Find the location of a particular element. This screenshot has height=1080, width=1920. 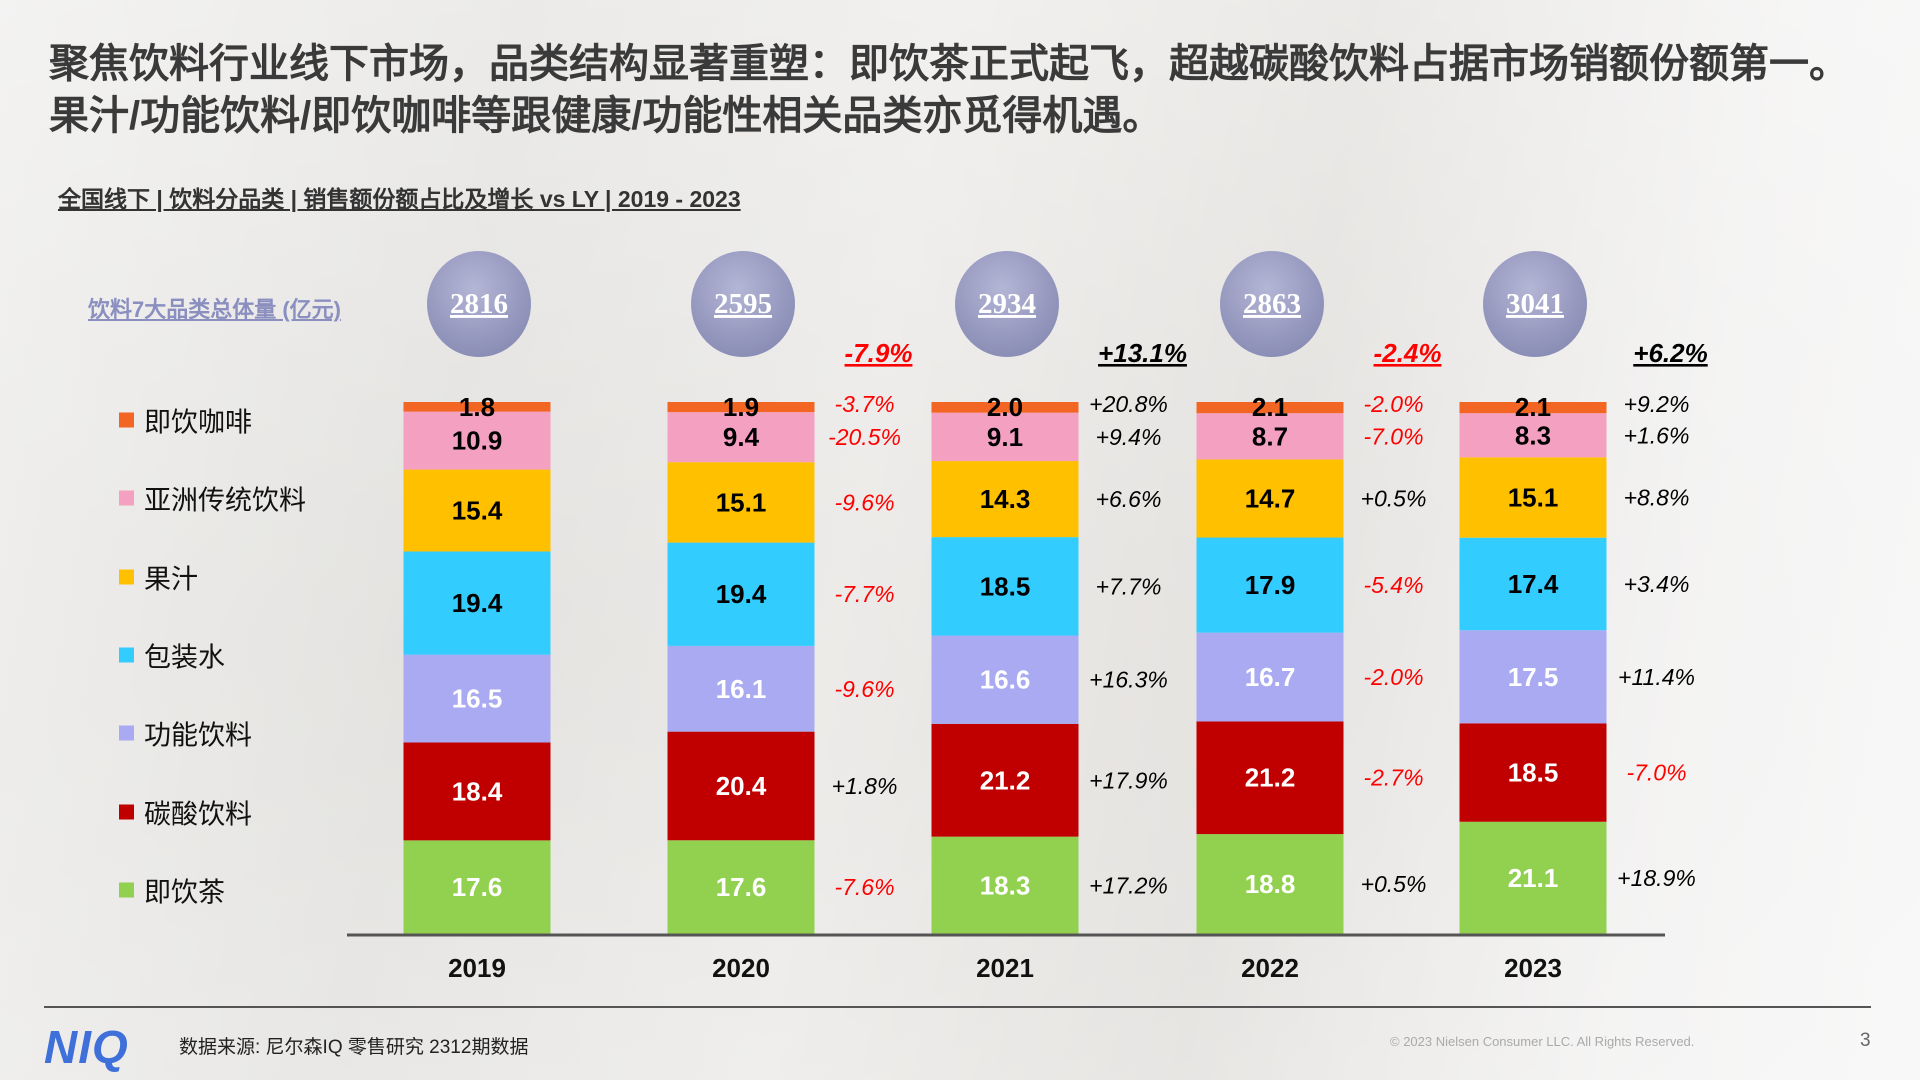

growth-label: +17.9% is located at coordinates (1128, 780).